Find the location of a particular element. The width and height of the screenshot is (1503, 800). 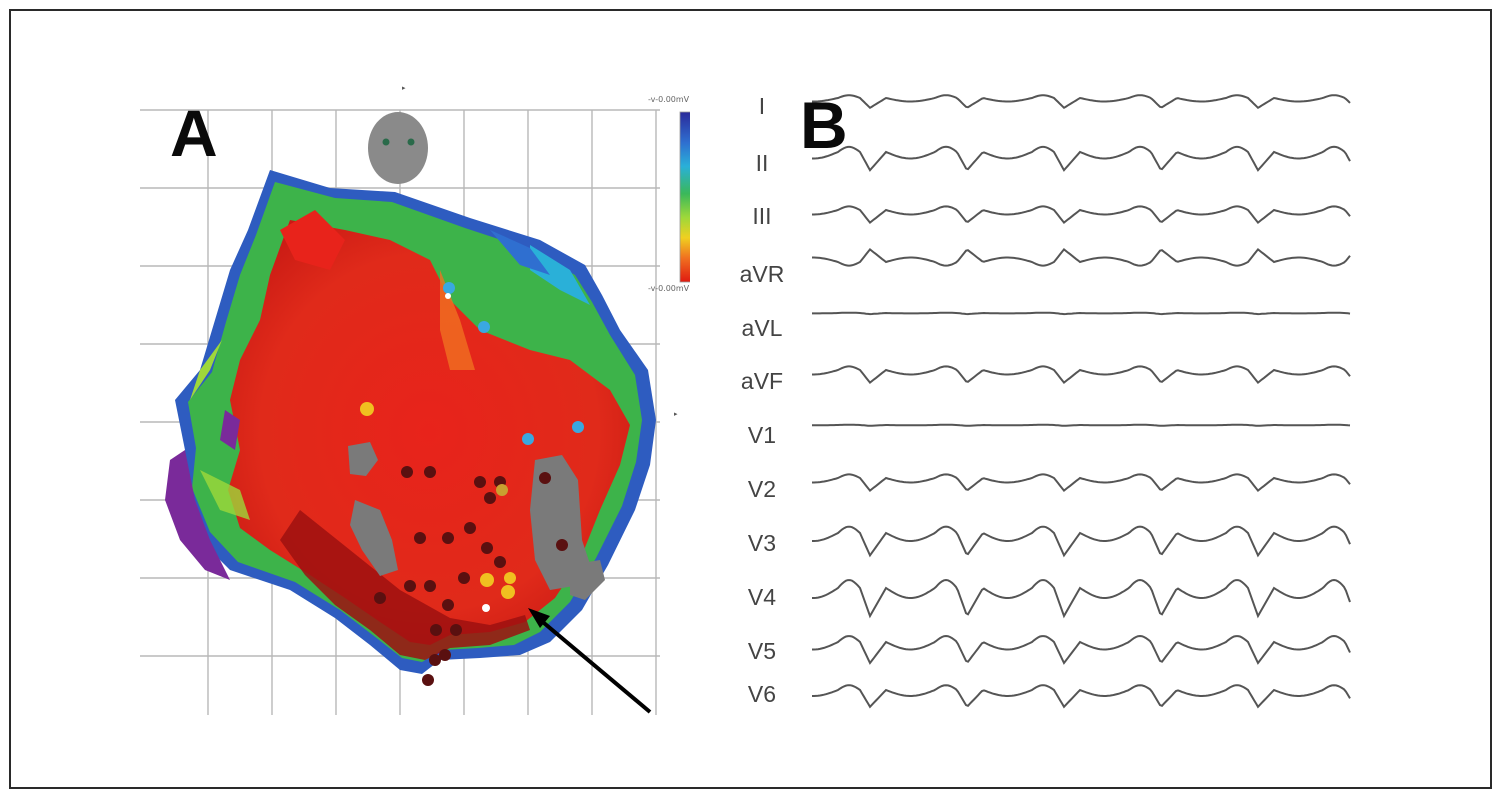

arrow-pointer is located at coordinates (590, 661).